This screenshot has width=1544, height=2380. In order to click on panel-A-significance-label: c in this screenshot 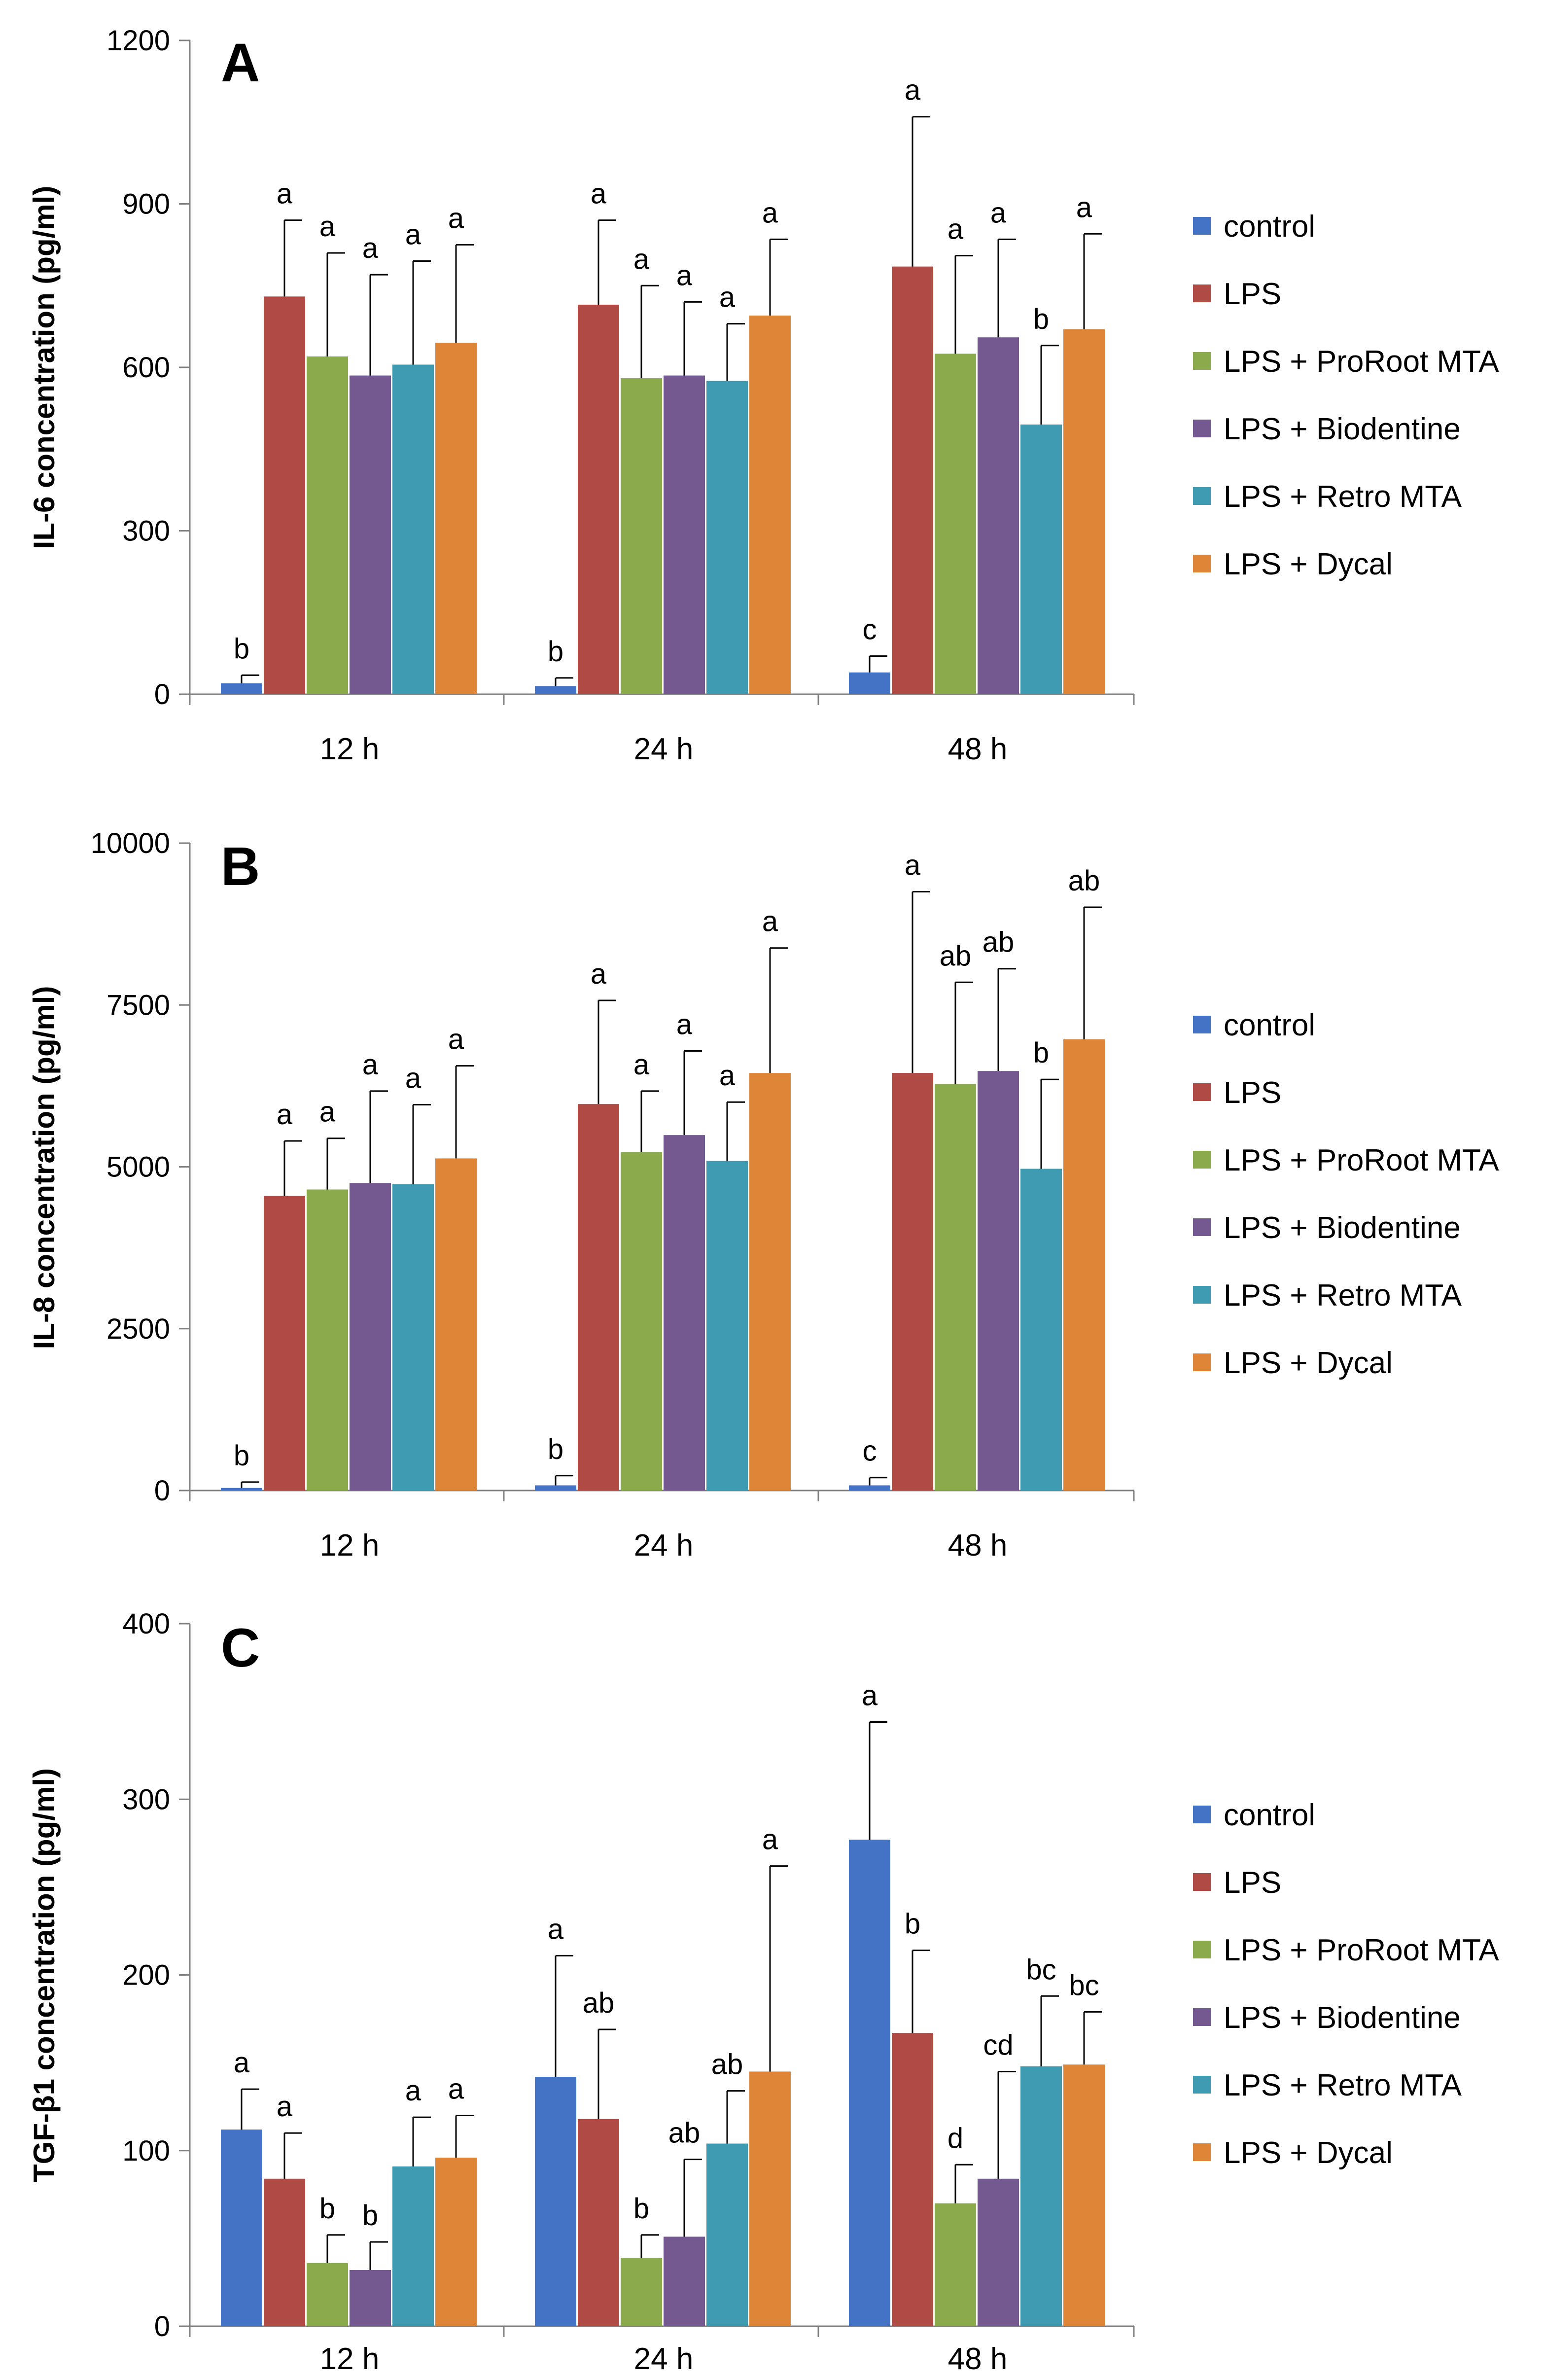, I will do `click(870, 630)`.